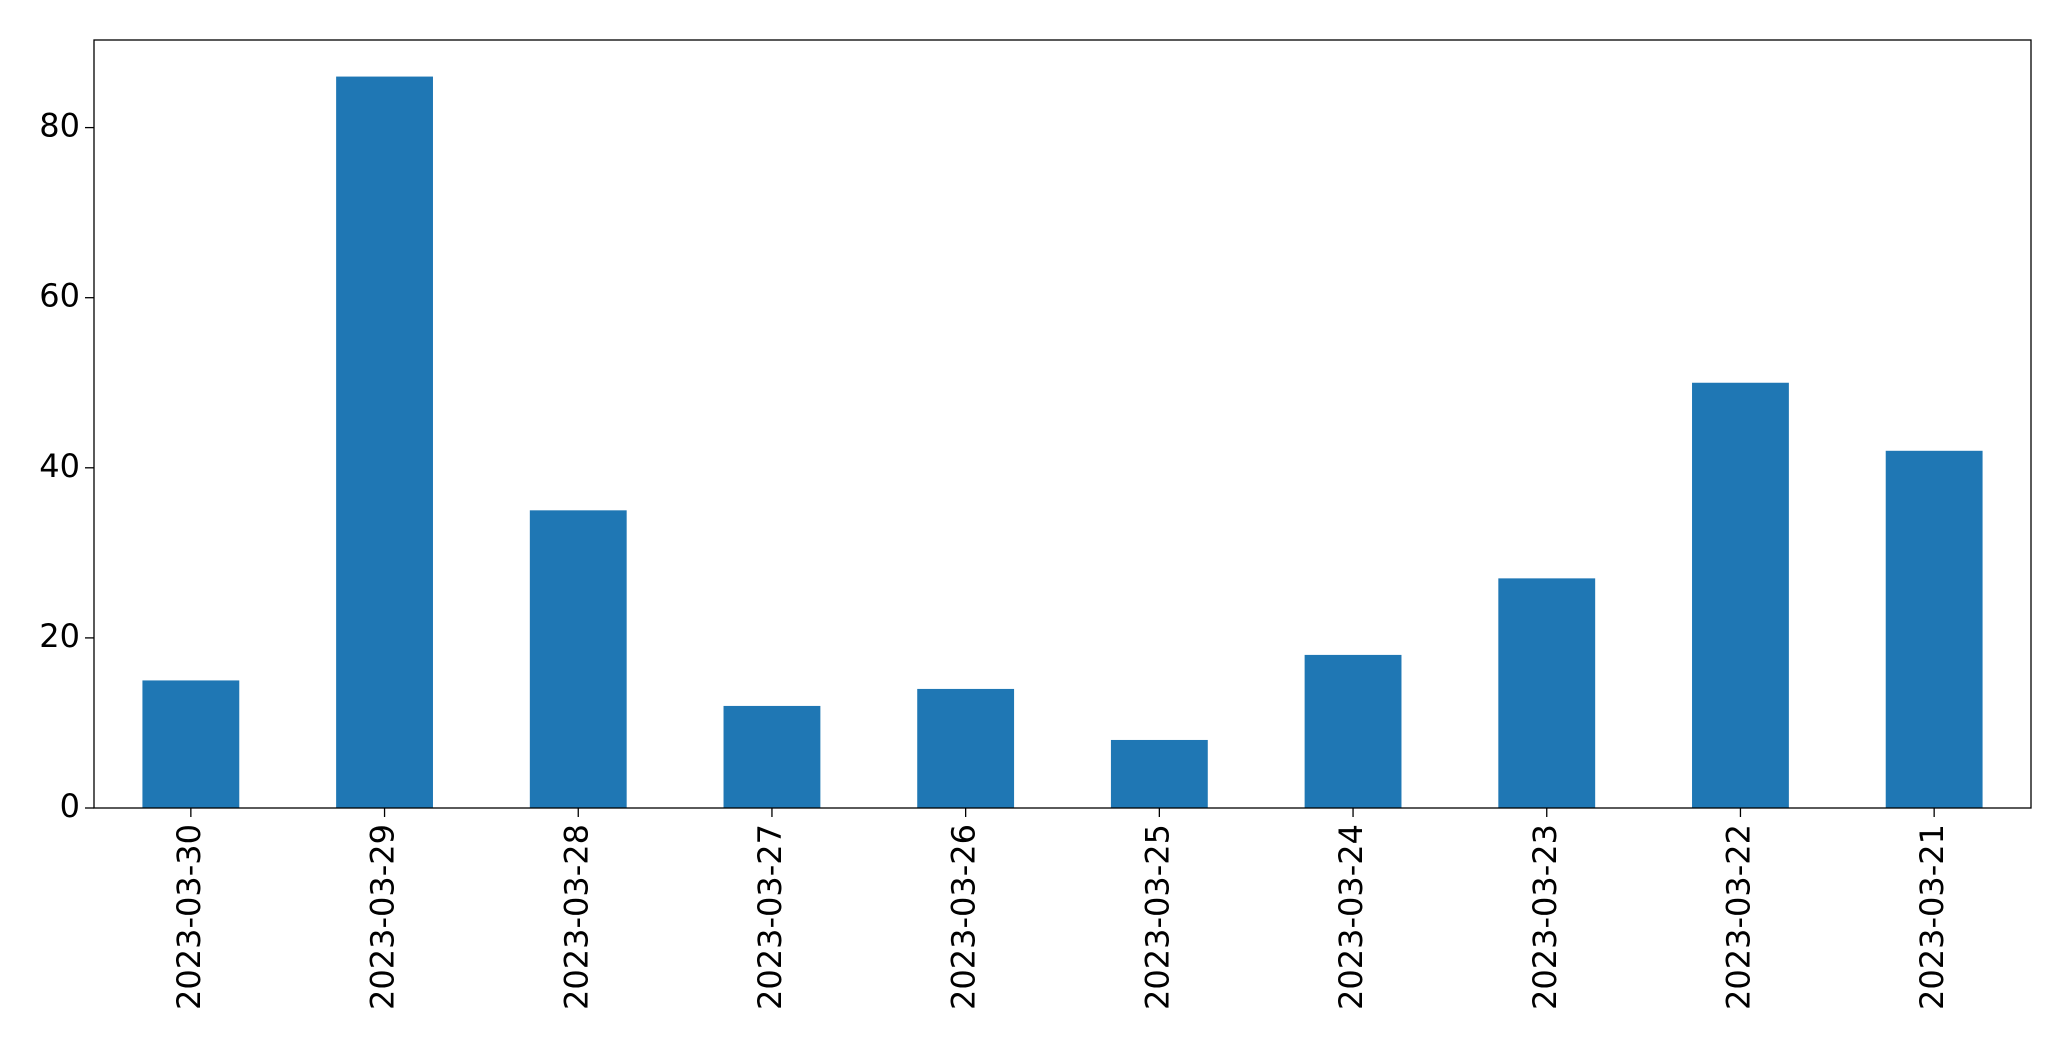 This screenshot has width=2071, height=1061. What do you see at coordinates (59, 466) in the screenshot?
I see `y-tick-label: 40` at bounding box center [59, 466].